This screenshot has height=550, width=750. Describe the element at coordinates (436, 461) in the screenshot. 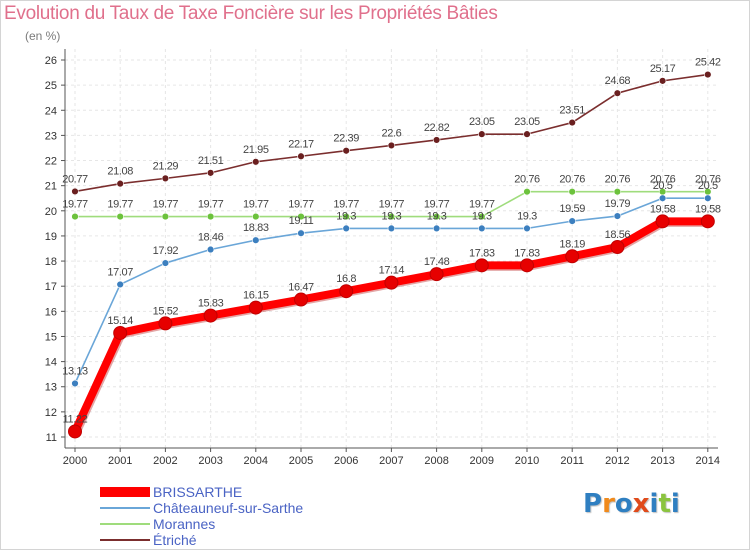

I see `x-tick-label: 2008` at that location.